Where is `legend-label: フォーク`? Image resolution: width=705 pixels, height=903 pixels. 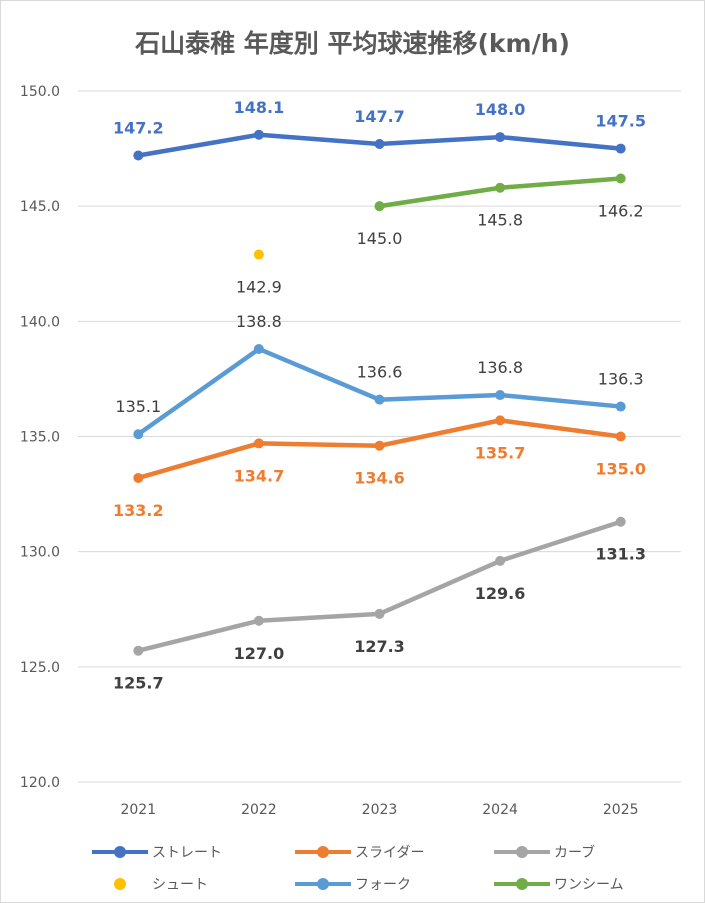 legend-label: フォーク is located at coordinates (383, 885).